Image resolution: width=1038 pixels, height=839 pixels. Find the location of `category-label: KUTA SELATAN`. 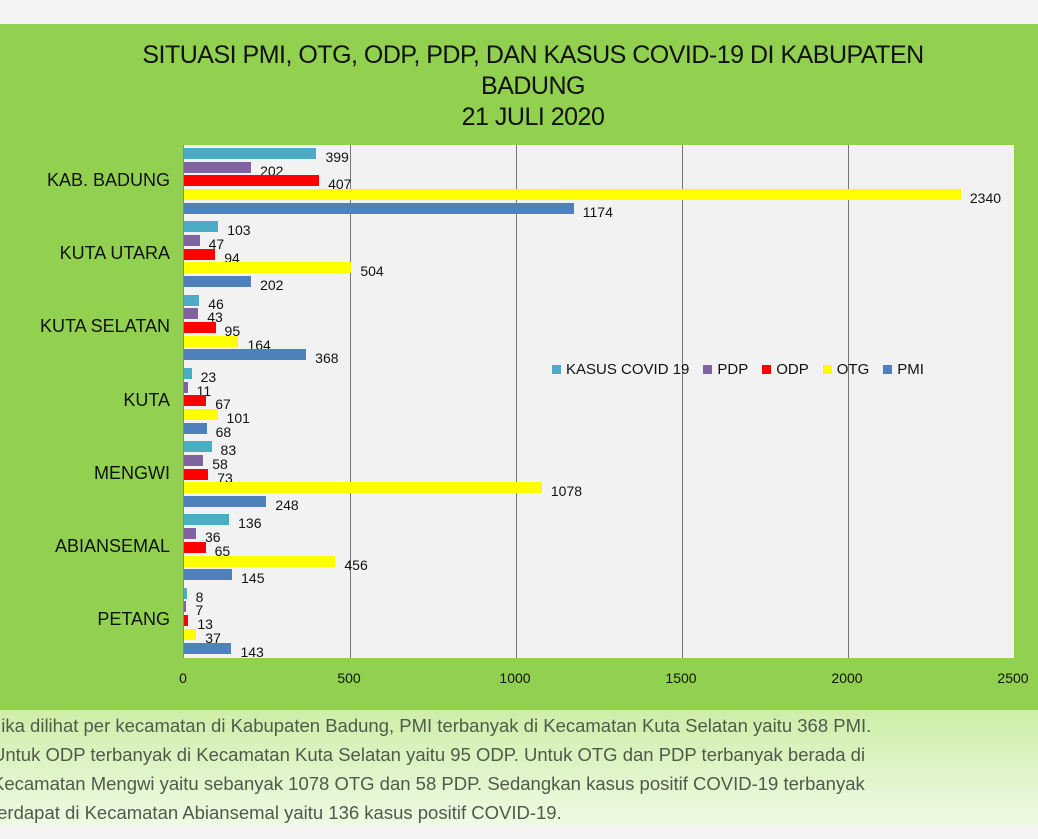

category-label: KUTA SELATAN is located at coordinates (104, 326).